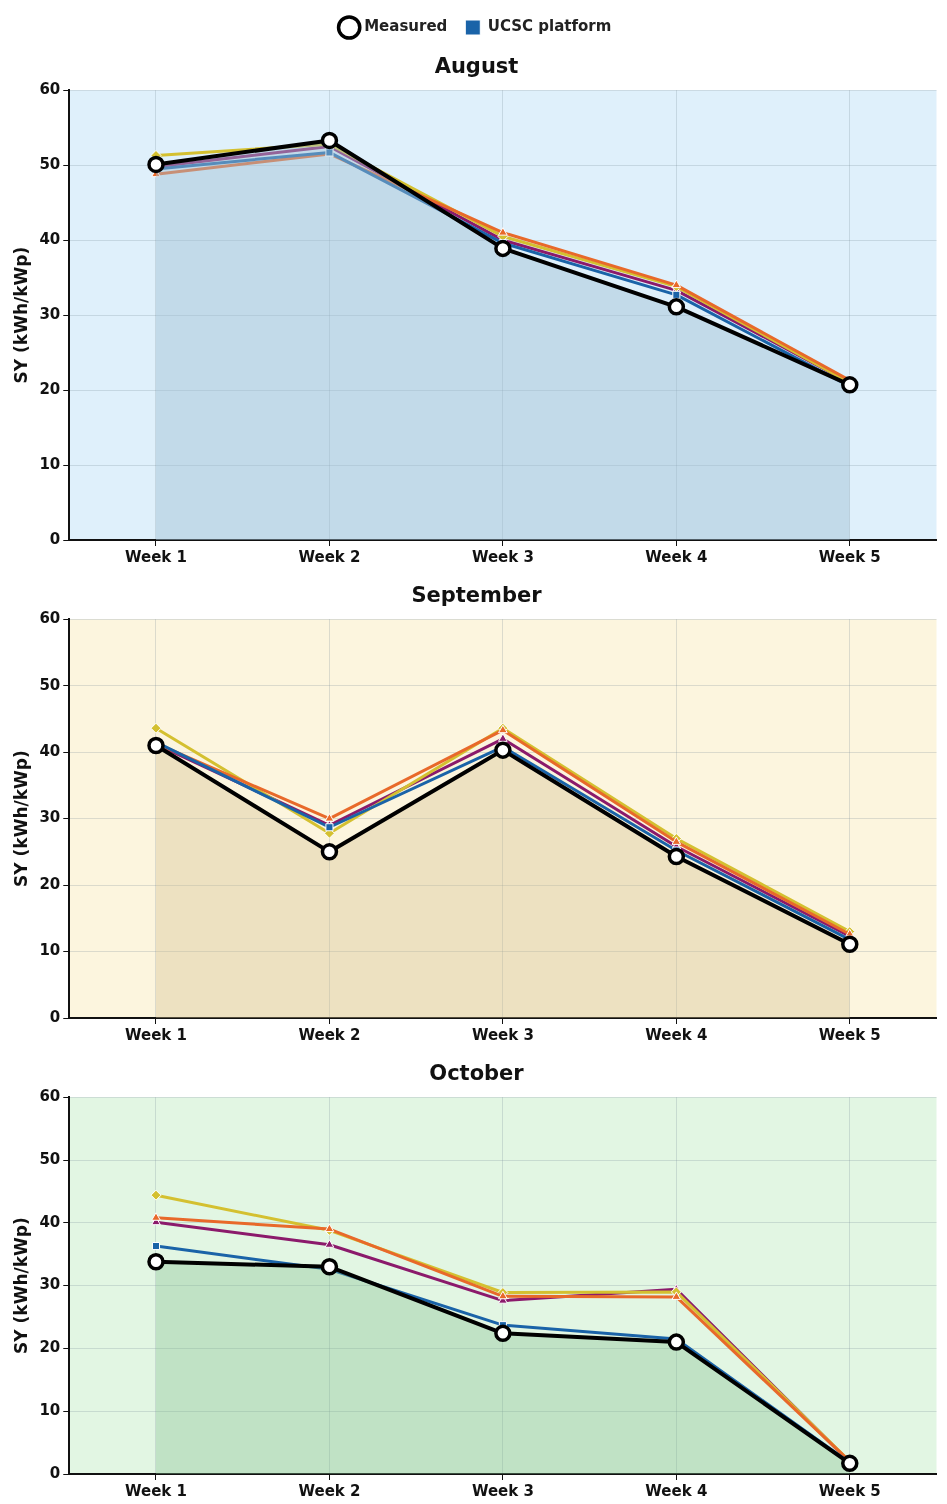  I want to click on legend-label: UCSC platform, so click(549, 26).